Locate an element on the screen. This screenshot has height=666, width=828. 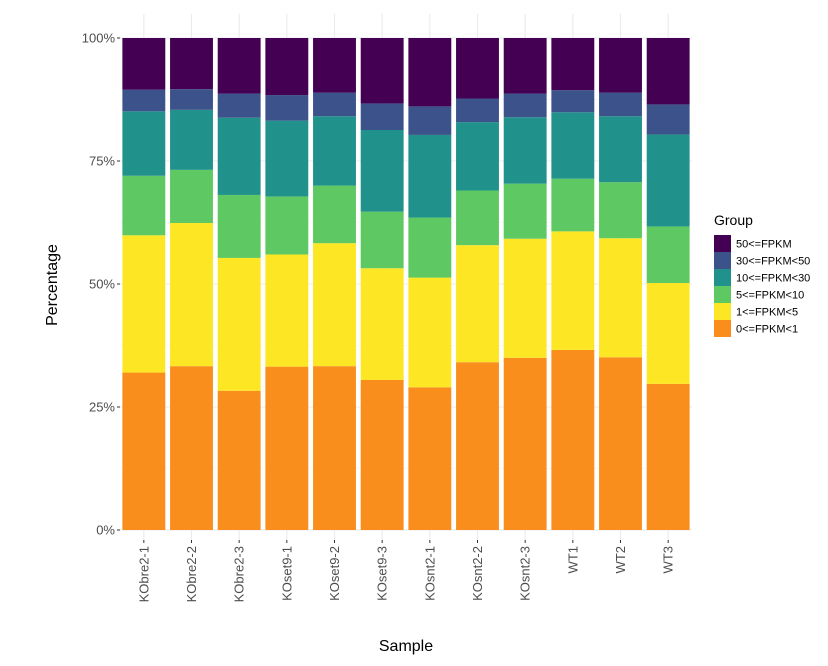
x-tick-label: KObre2-3 is located at coordinates (239, 574).